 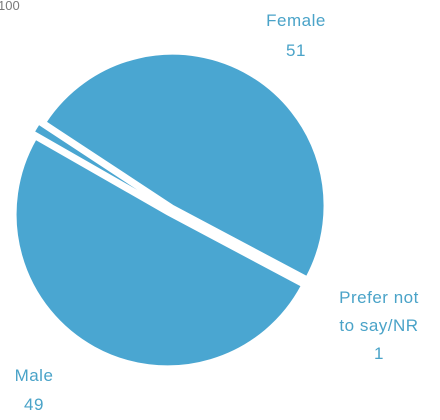 I want to click on data-label-prefer-not-to-say-nr: Prefer not to say/NR 1, so click(x=379, y=325).